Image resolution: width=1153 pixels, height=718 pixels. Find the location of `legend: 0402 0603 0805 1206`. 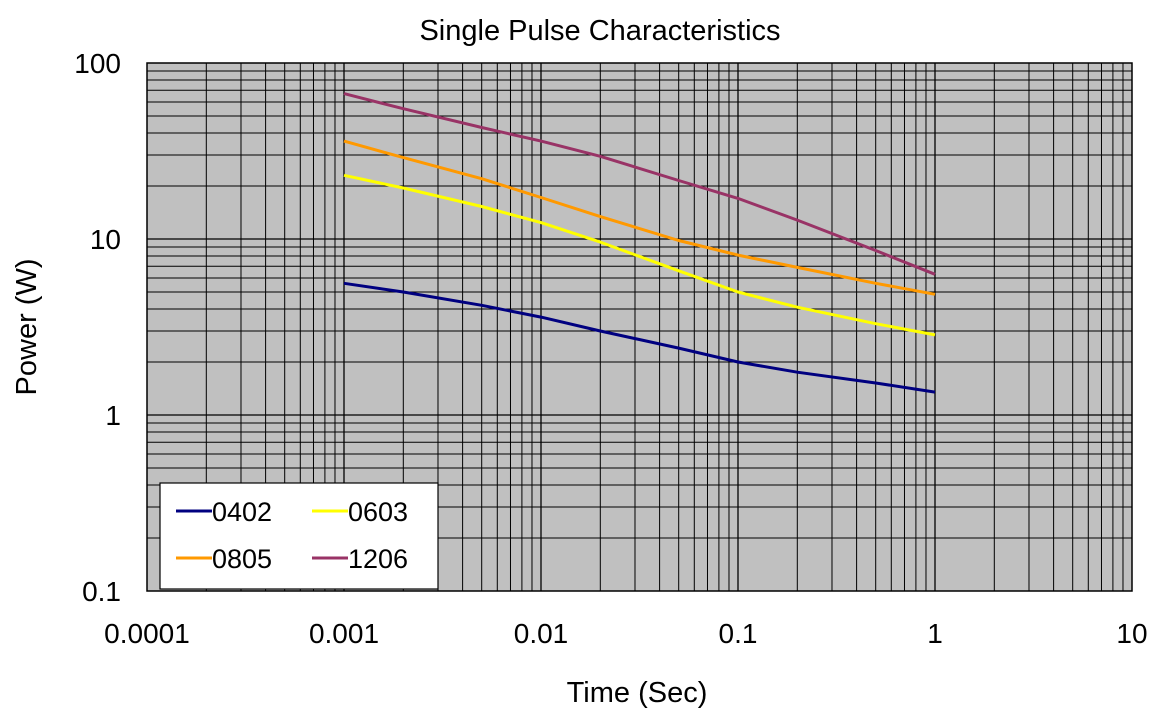

legend: 0402 0603 0805 1206 is located at coordinates (299, 536).